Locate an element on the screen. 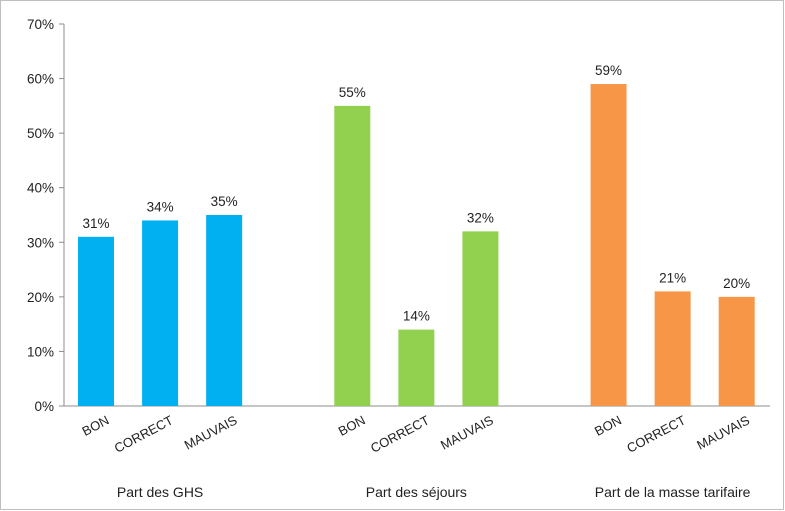  data-label: 35% is located at coordinates (224, 201).